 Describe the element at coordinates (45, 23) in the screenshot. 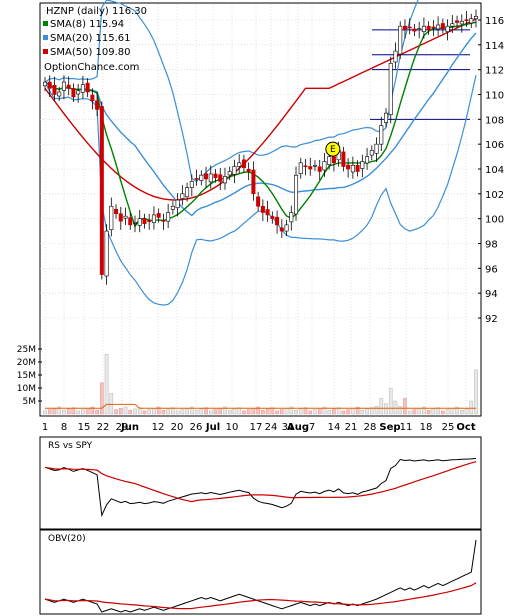

I see `legend-swatch-sma8` at that location.